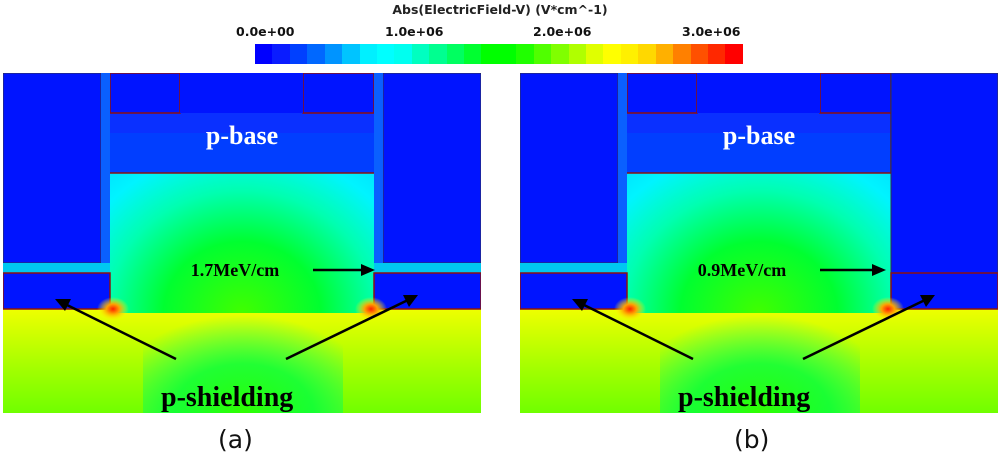 Image resolution: width=1000 pixels, height=463 pixels. Describe the element at coordinates (265, 31) in the screenshot. I see `colorbar-tick-0: 0.0e+00` at that location.